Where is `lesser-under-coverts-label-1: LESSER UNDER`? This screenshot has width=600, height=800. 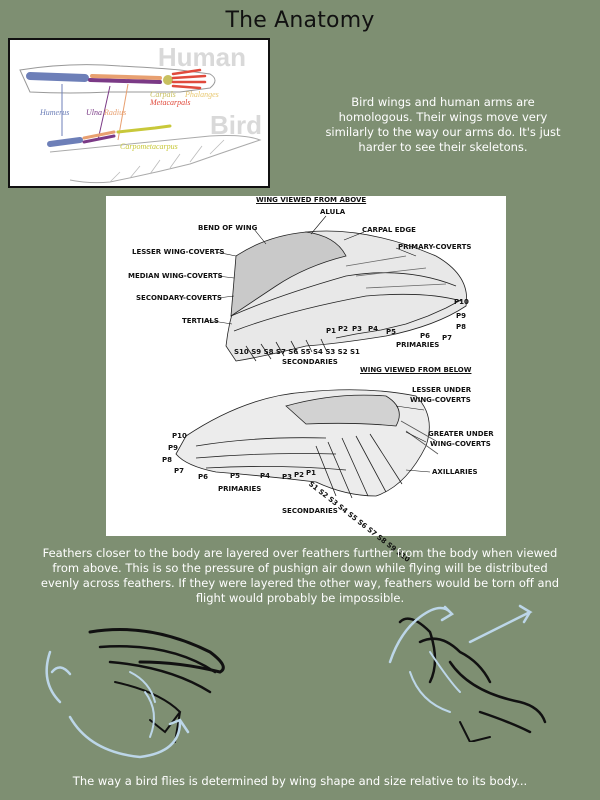
lesser-under-coverts-label-1: LESSER UNDER is located at coordinates (442, 390).